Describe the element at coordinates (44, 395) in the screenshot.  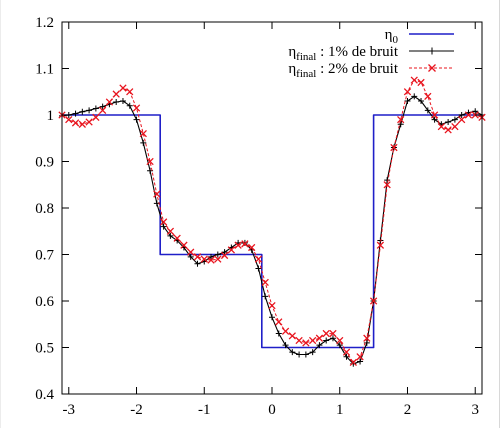
I see `y-tick-label: 0.4` at that location.